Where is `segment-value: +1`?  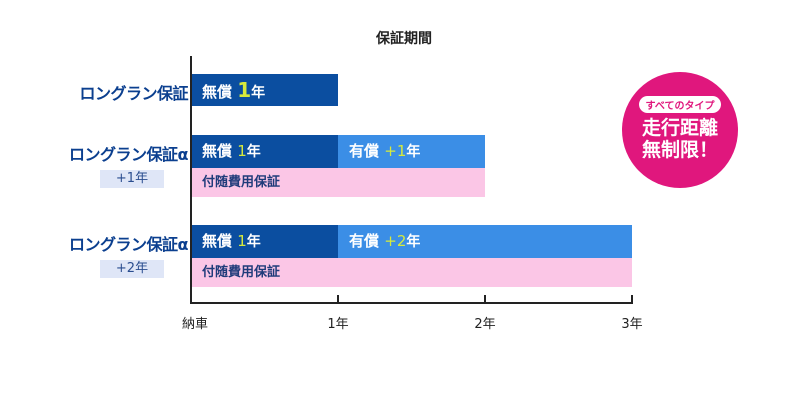
segment-value: +1 is located at coordinates (395, 151).